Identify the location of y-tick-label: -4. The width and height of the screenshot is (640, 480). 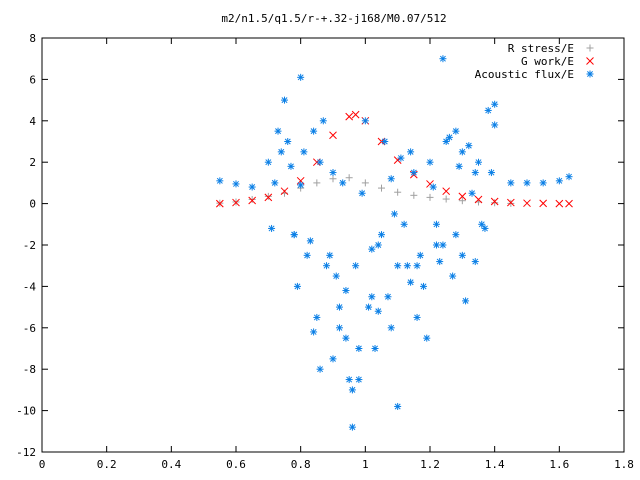
(30, 286).